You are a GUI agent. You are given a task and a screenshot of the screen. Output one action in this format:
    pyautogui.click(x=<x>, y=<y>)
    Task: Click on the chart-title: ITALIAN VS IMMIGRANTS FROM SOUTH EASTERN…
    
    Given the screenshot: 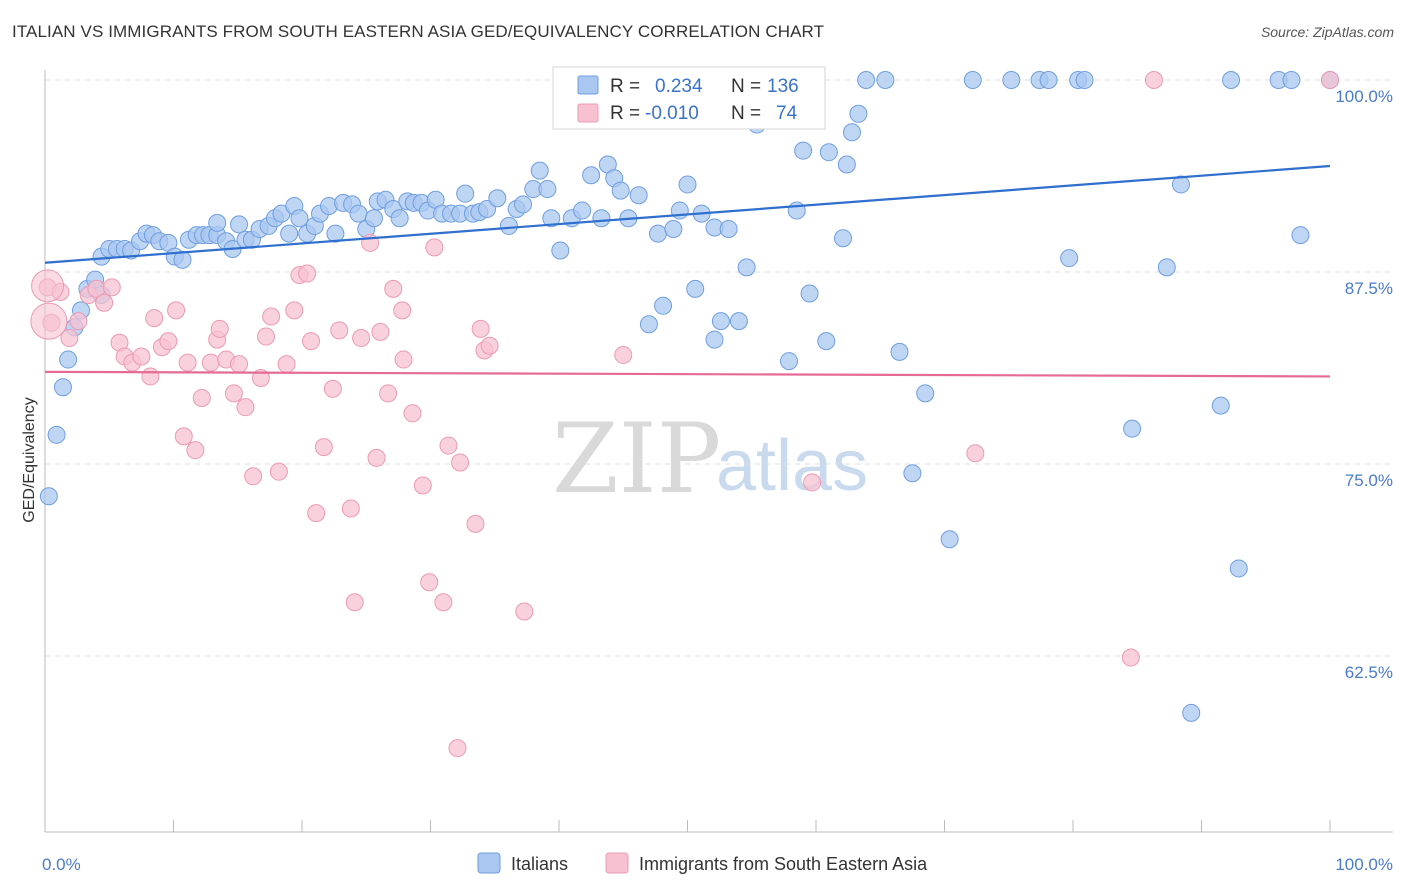 What is the action you would take?
    pyautogui.click(x=418, y=31)
    